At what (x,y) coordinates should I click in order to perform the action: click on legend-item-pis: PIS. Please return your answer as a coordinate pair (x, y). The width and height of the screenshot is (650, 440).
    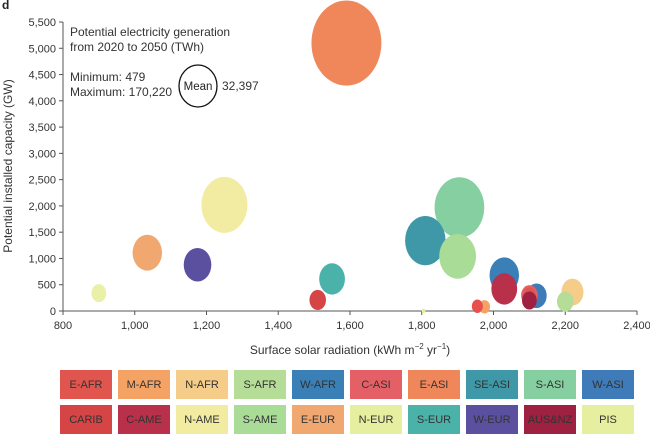
    Looking at the image, I should click on (608, 419).